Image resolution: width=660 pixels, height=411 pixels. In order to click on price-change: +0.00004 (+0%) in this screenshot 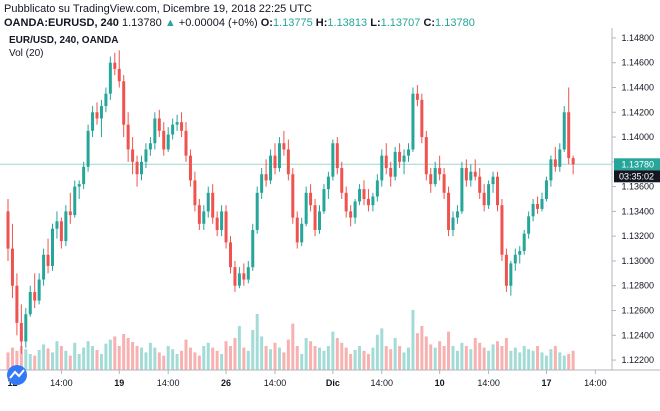, I will do `click(218, 23)`.